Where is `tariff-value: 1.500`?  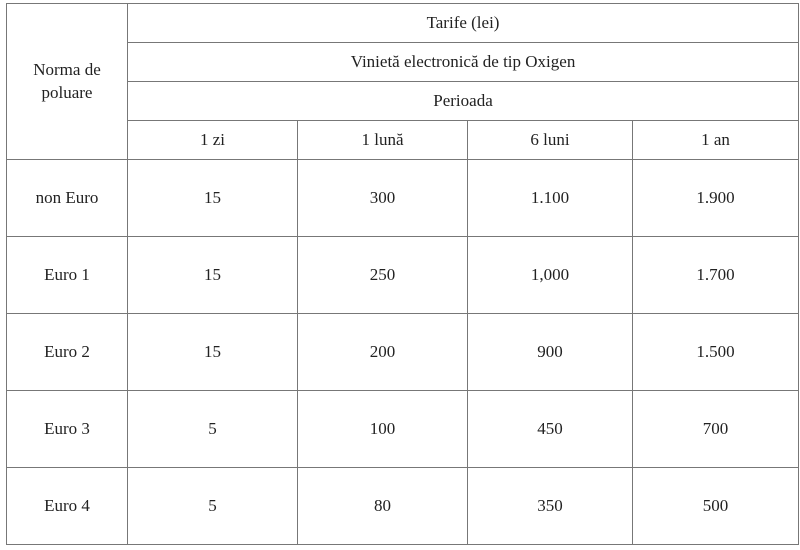 tariff-value: 1.500 is located at coordinates (715, 352).